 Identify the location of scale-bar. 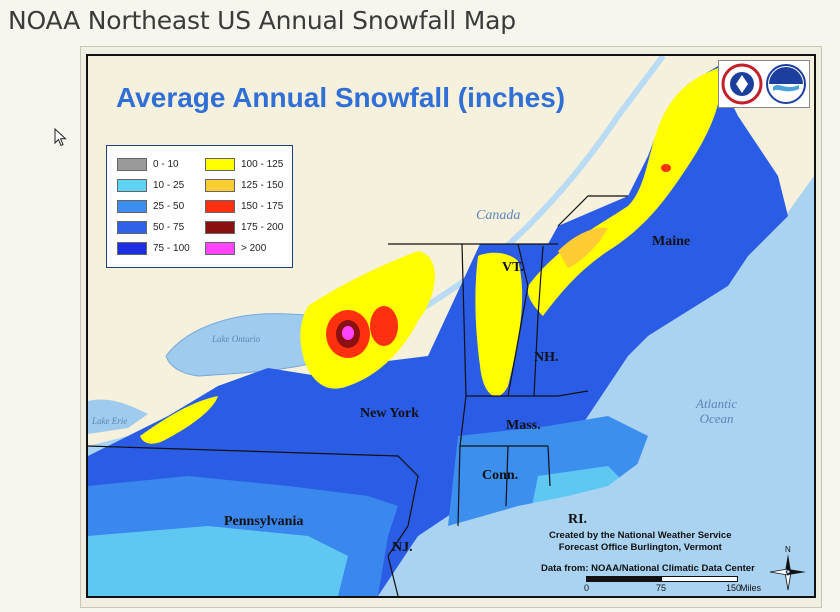
(662, 579).